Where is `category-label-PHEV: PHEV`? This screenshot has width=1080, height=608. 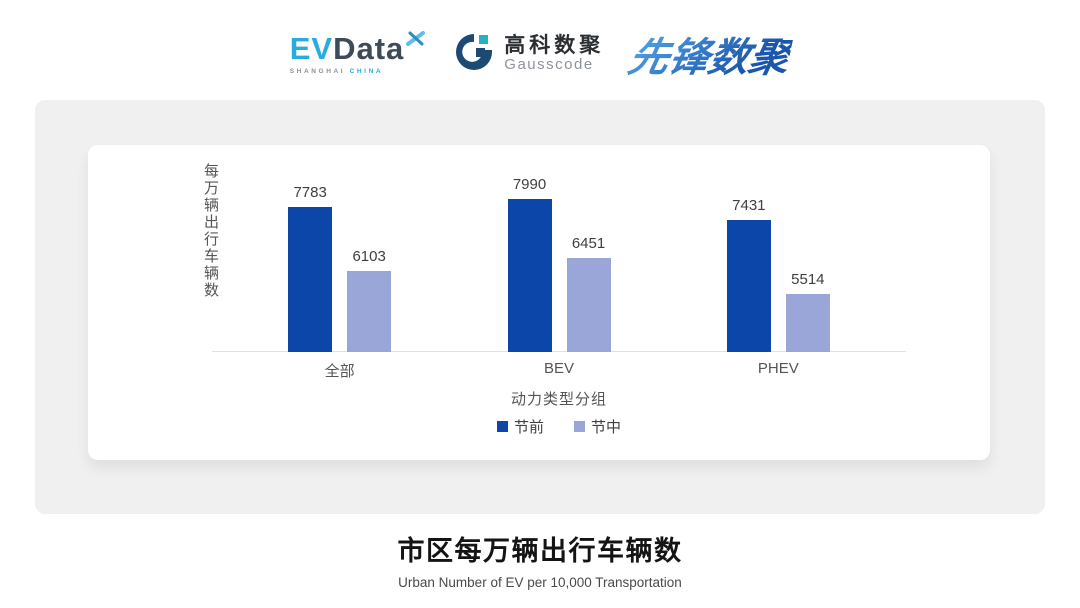
category-label-PHEV: PHEV is located at coordinates (778, 368).